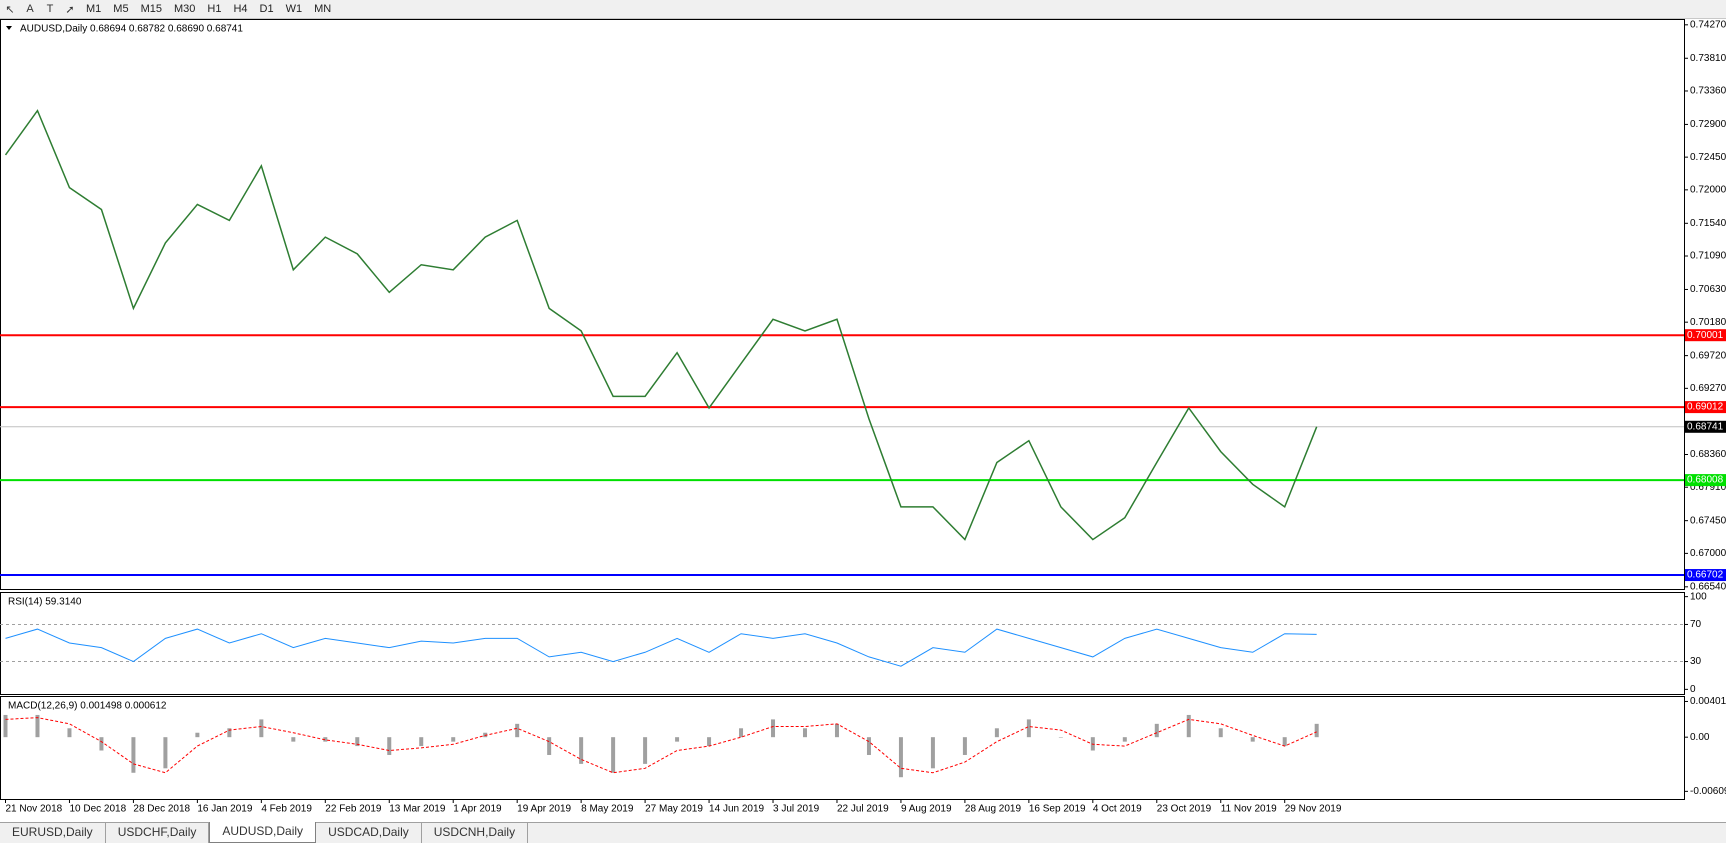 This screenshot has height=843, width=1726. I want to click on y-tick-label: 0.004017, so click(1708, 701).